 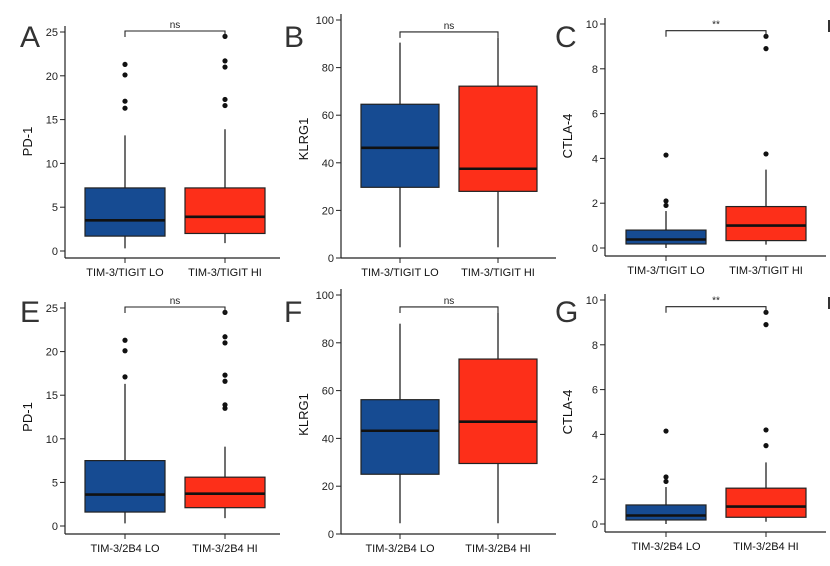 I want to click on partial-panel-letter-h, so click(x=829, y=303).